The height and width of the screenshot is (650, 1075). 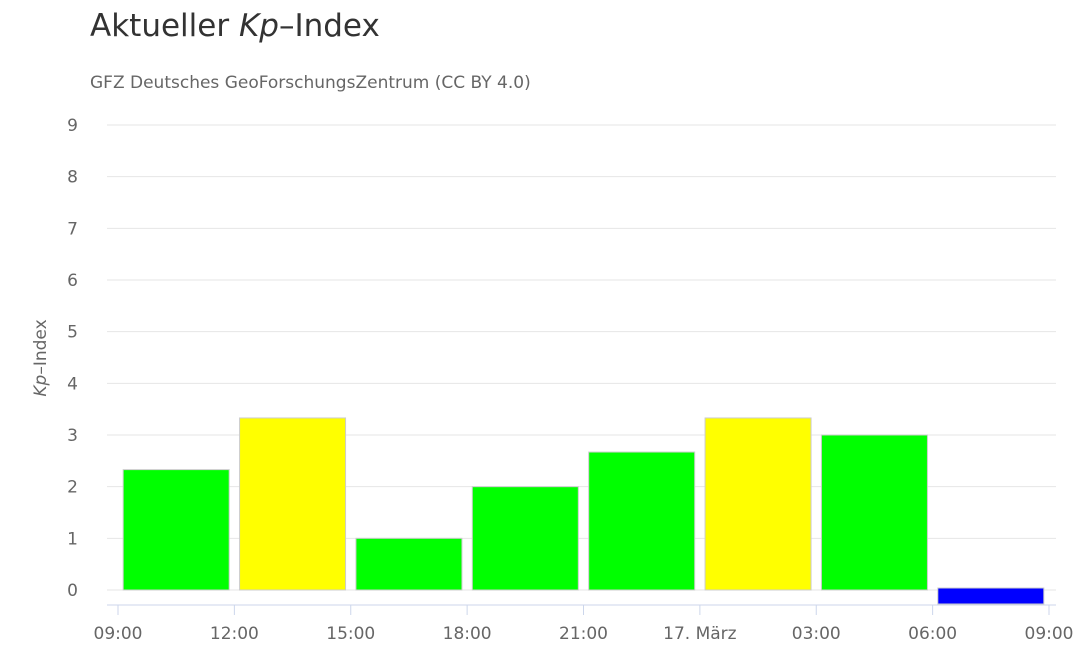 I want to click on y-tick-label: 7, so click(x=72, y=229).